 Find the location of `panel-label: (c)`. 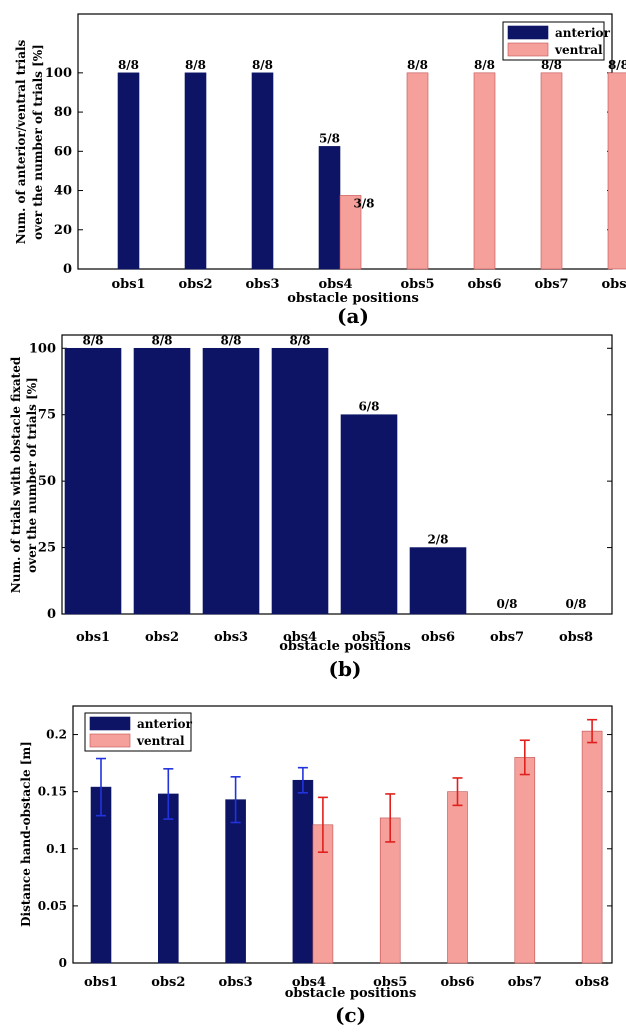

panel-label: (c) is located at coordinates (350, 1015).